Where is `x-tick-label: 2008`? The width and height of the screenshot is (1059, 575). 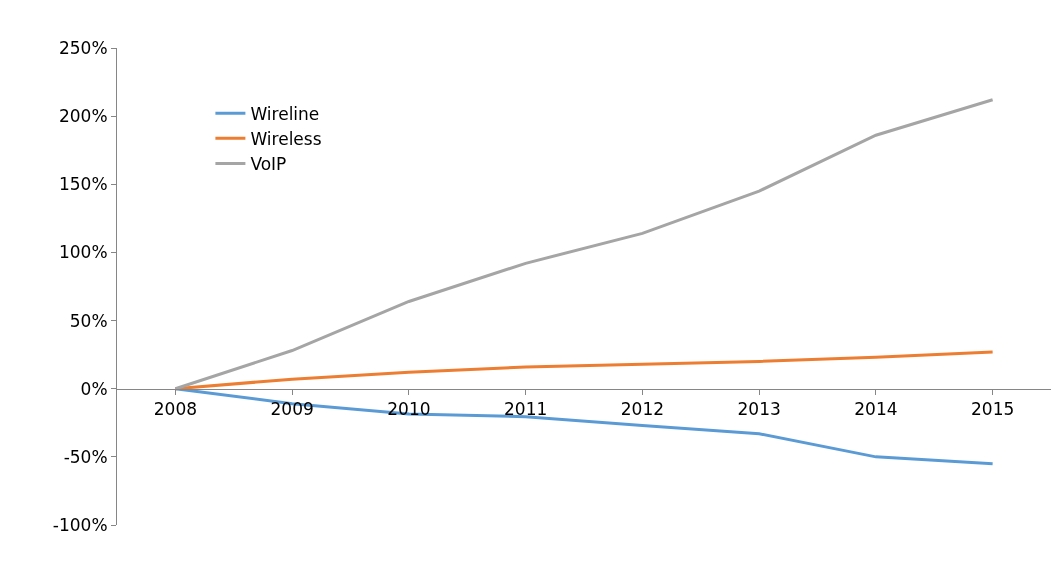 x-tick-label: 2008 is located at coordinates (175, 409).